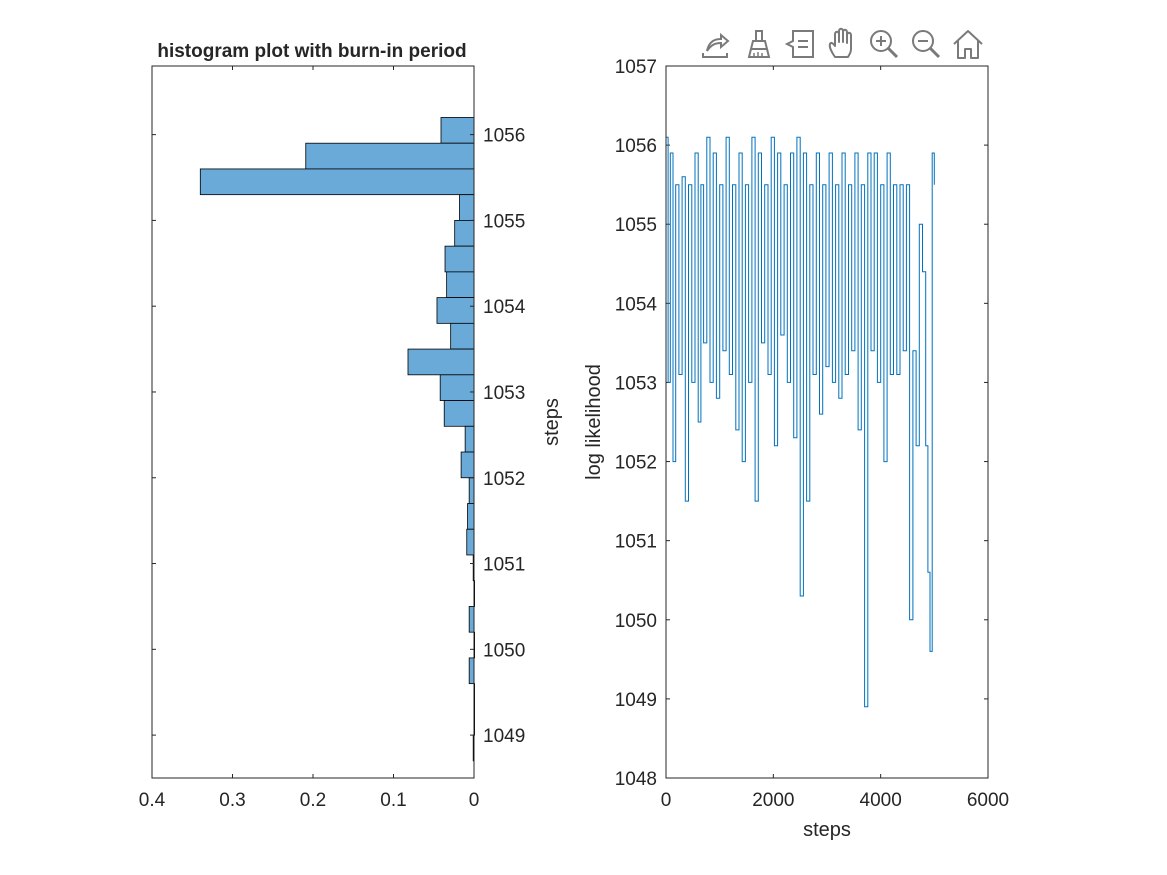 The height and width of the screenshot is (875, 1167). I want to click on pan-button, so click(842, 44).